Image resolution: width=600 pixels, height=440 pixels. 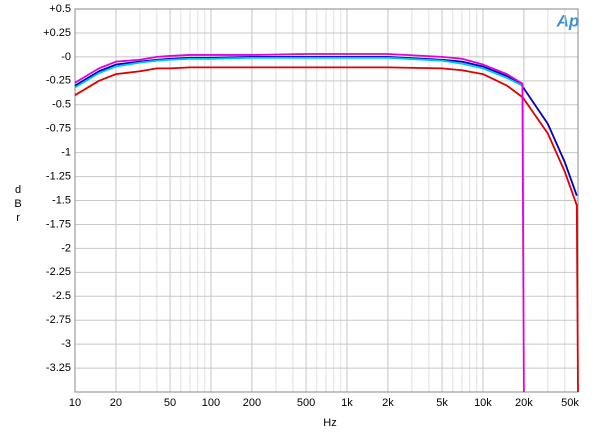 I want to click on x-tick-label: 2k, so click(x=388, y=403).